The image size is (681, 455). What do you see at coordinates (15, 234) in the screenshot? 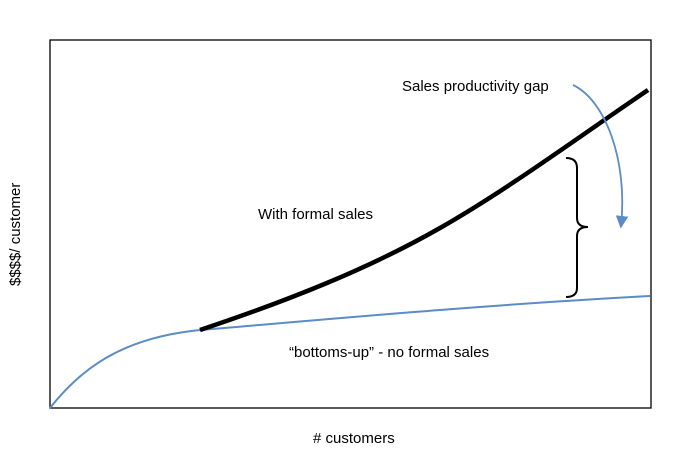
I see `y-axis-label: $$$$/ customer` at bounding box center [15, 234].